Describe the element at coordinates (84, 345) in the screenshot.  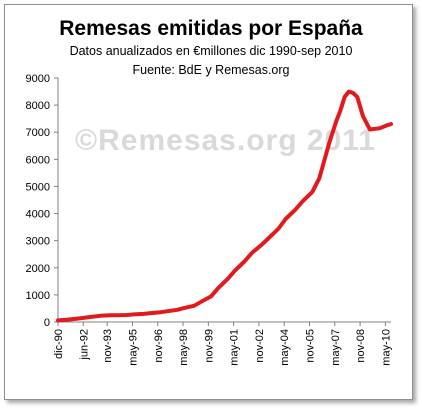
I see `x-tick-label: jun-92` at that location.